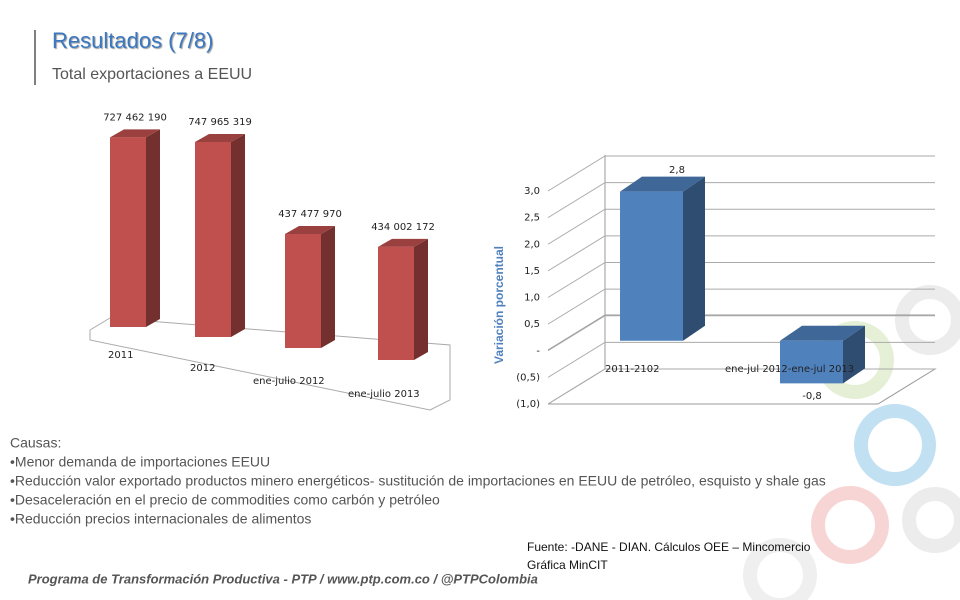 This screenshot has height=600, width=960. I want to click on source: Gráfica MinCIT, so click(567, 565).